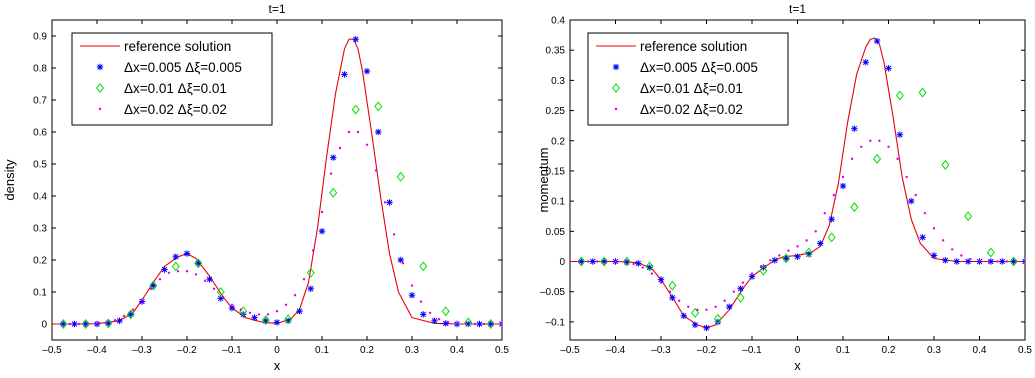 The height and width of the screenshot is (378, 1035). Describe the element at coordinates (889, 350) in the screenshot. I see `x-tick-label: 0.2` at that location.